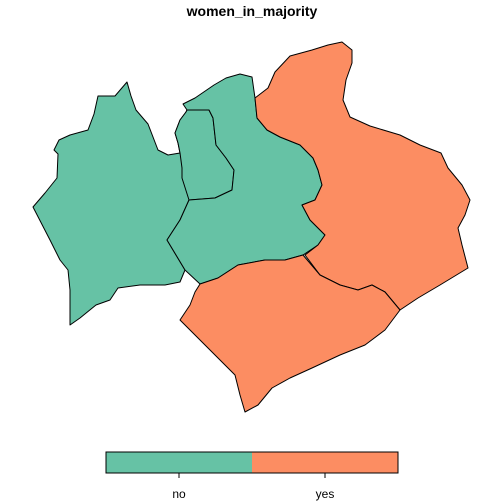 The image size is (504, 504). Describe the element at coordinates (325, 462) in the screenshot. I see `legend-swatch-yes` at that location.